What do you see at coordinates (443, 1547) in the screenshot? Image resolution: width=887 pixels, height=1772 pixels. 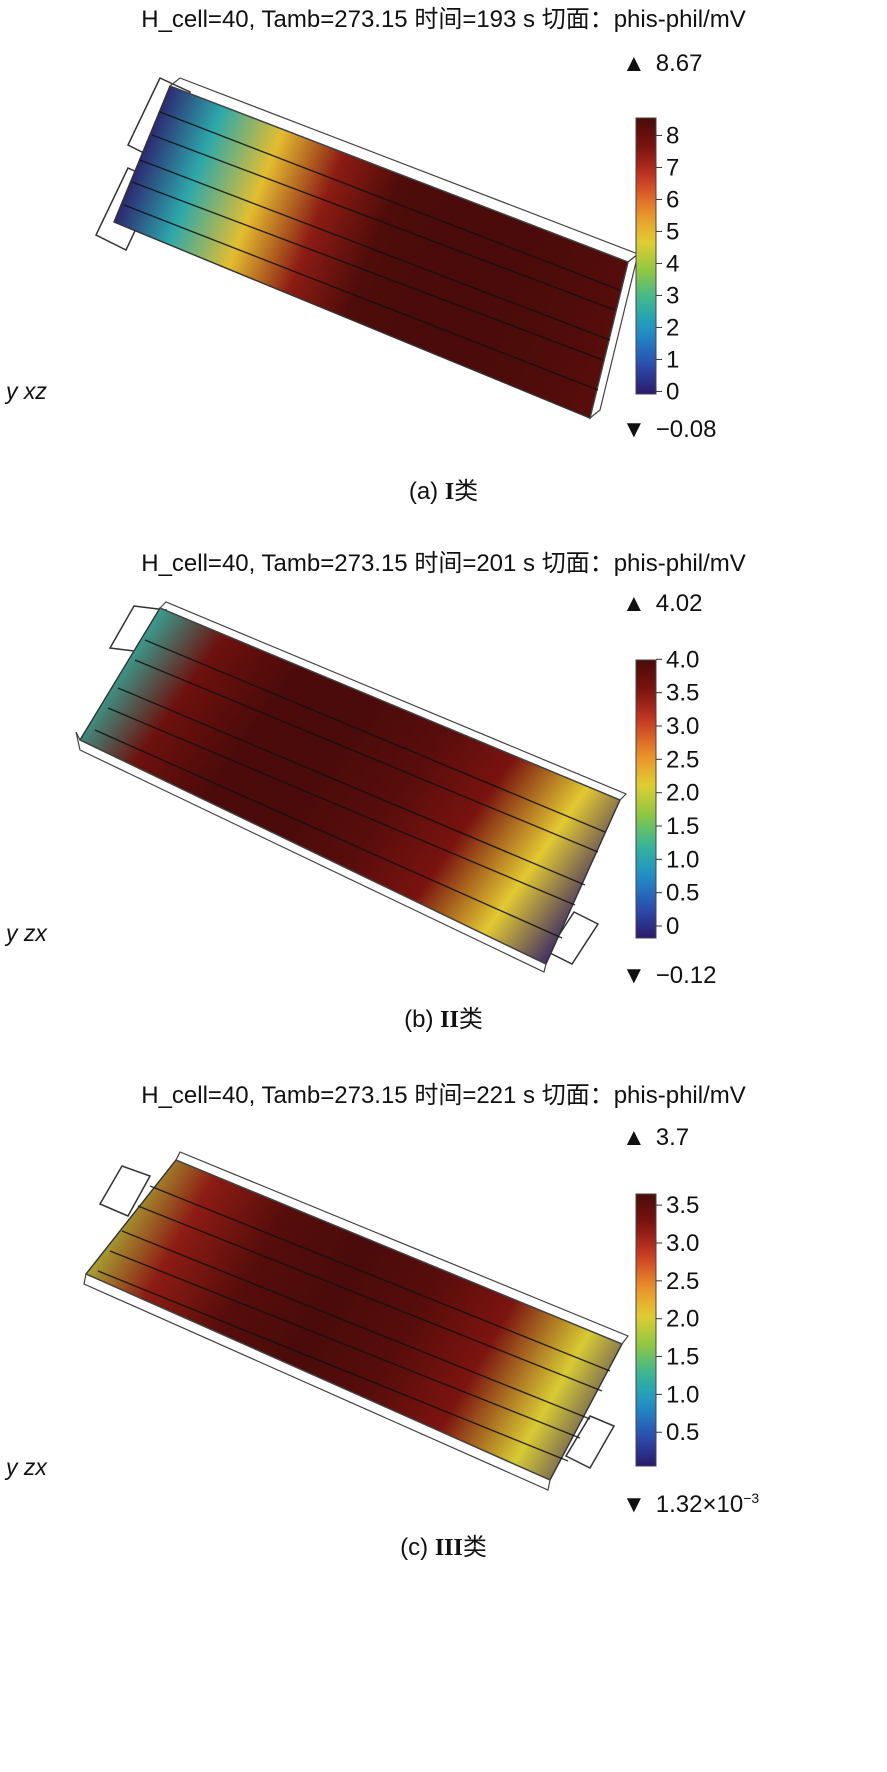 I see `caption: (c) III类` at bounding box center [443, 1547].